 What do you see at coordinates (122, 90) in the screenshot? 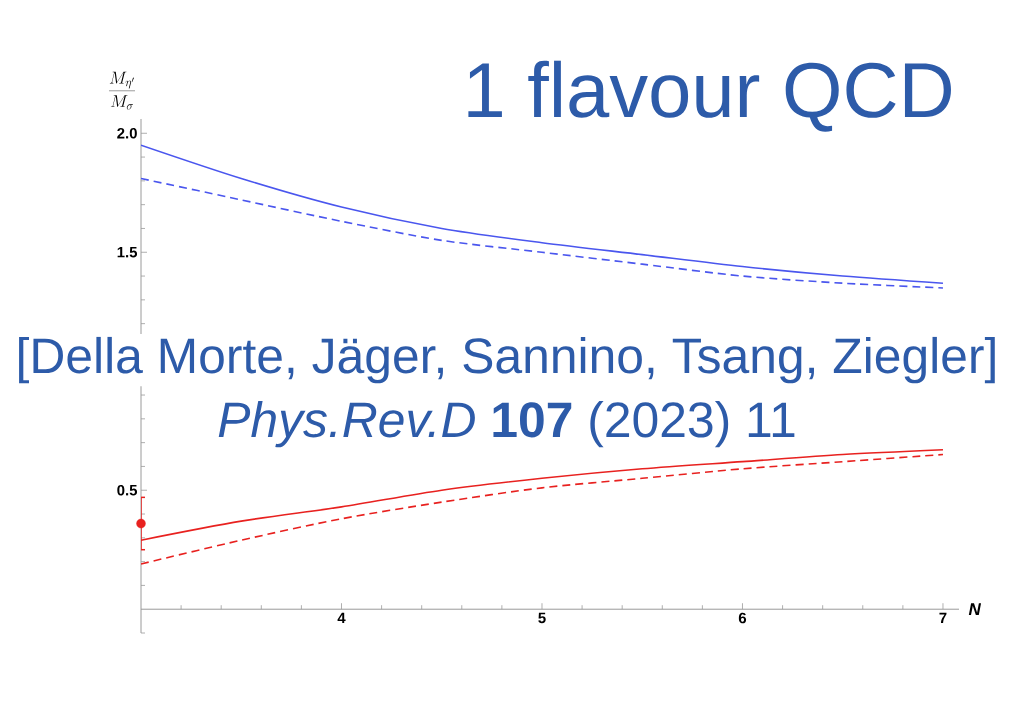
I see `y-axis-title: $\frac{M_{\eta'}}{M_{\sigma}}$` at bounding box center [122, 90].